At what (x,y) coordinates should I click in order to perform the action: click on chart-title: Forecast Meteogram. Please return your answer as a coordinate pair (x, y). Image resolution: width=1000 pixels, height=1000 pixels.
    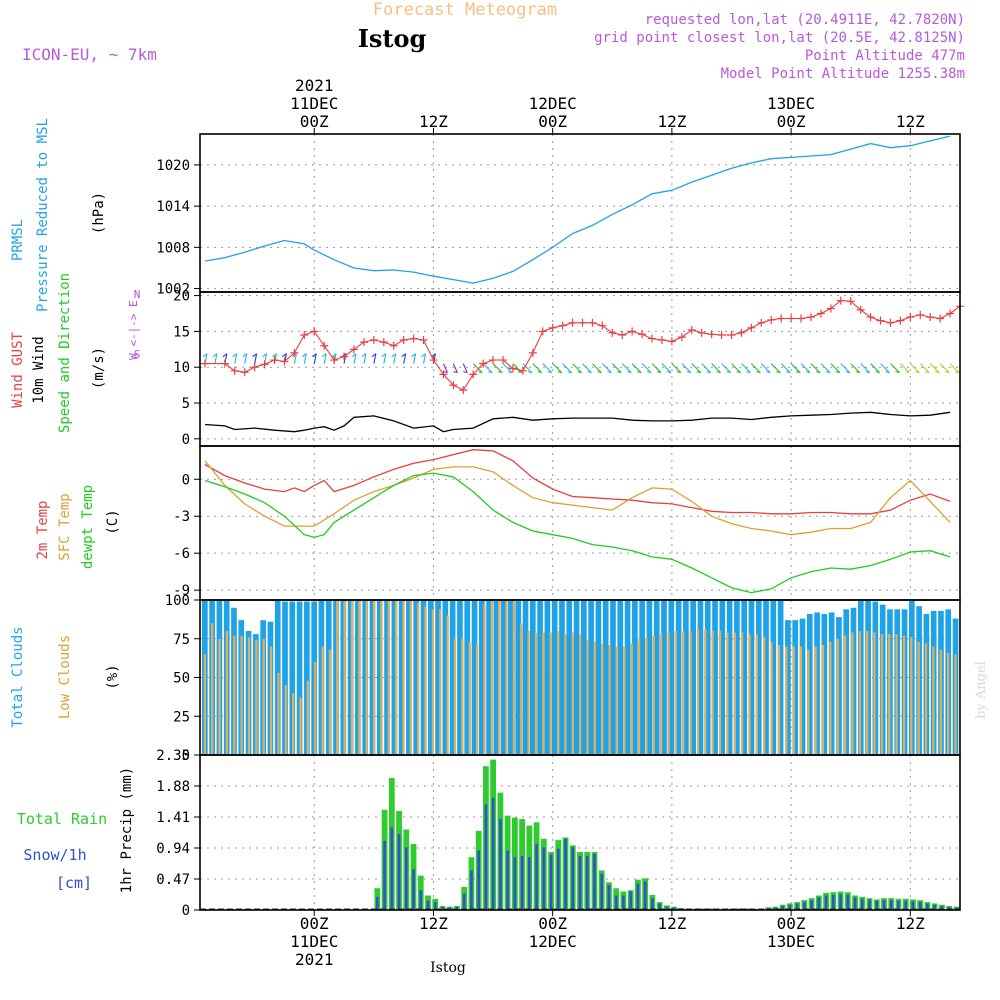
    Looking at the image, I should click on (465, 10).